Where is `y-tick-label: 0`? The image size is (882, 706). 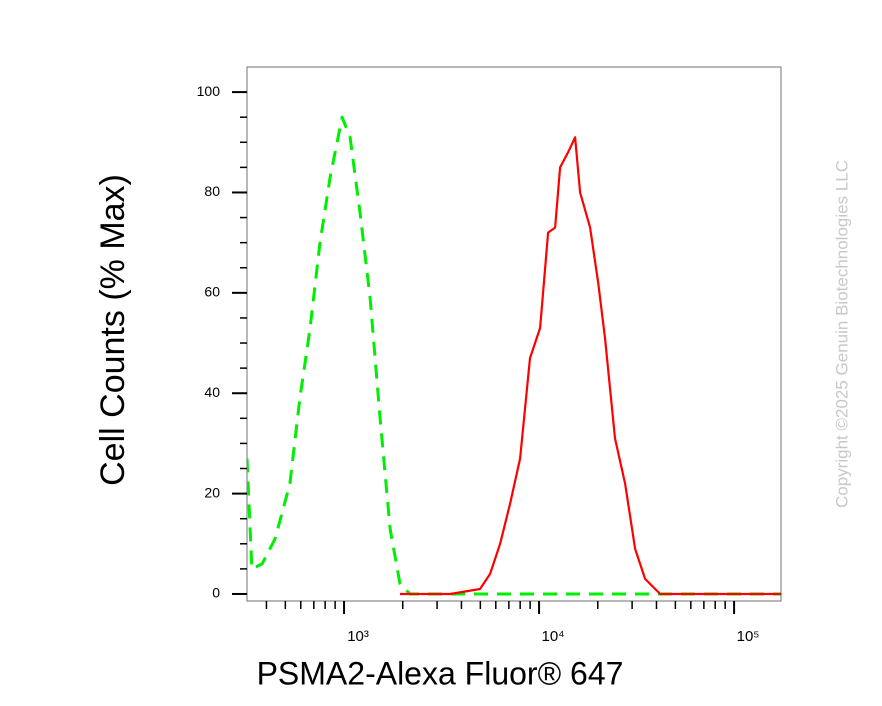
y-tick-label: 0 is located at coordinates (216, 593).